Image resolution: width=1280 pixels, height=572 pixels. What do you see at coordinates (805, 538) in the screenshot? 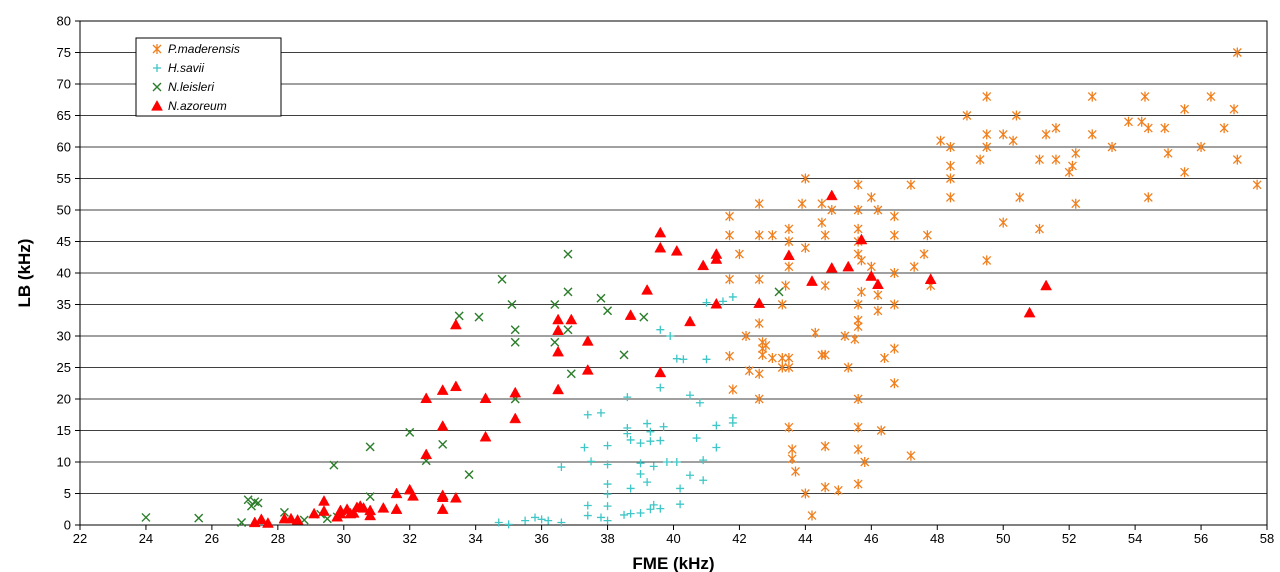
I see `x-tick-label: 44` at bounding box center [805, 538].